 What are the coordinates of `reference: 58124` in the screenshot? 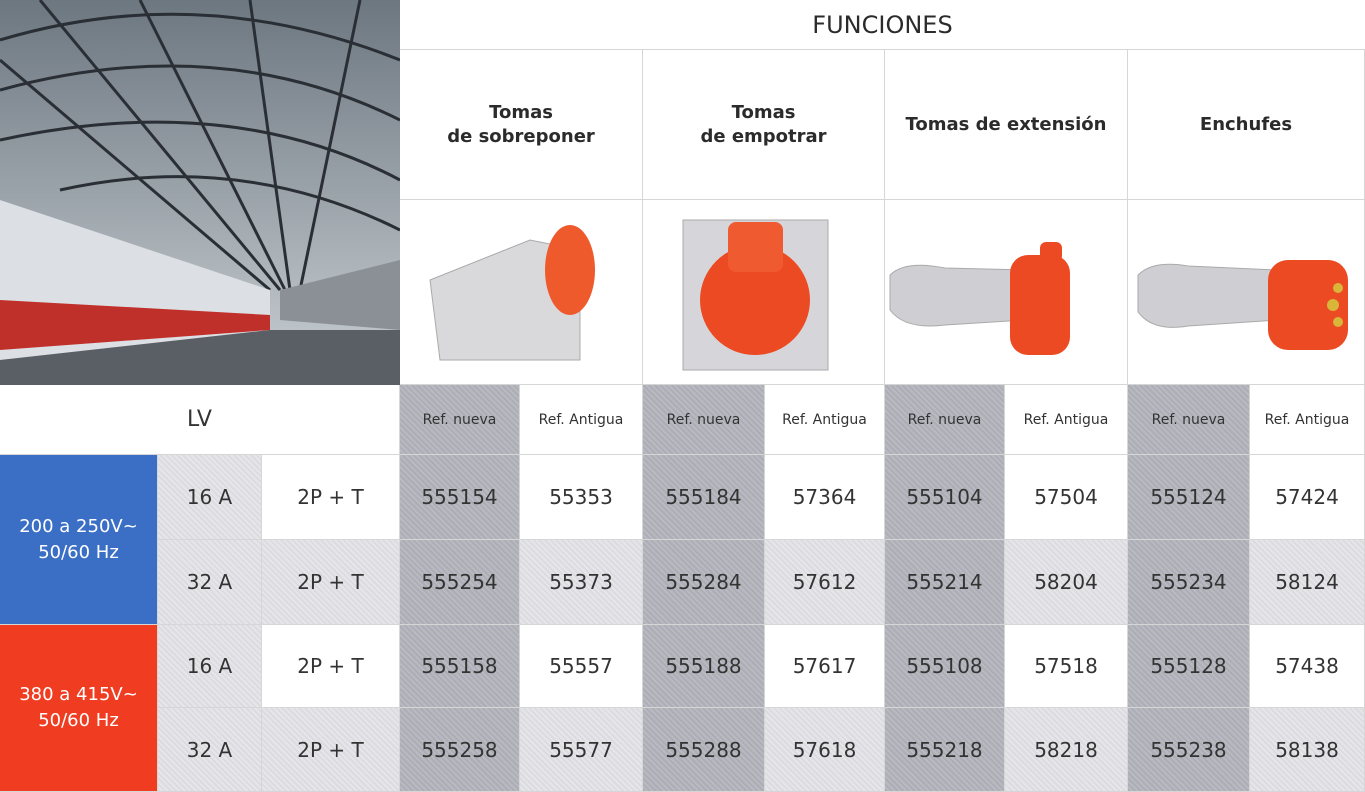 It's located at (1307, 582).